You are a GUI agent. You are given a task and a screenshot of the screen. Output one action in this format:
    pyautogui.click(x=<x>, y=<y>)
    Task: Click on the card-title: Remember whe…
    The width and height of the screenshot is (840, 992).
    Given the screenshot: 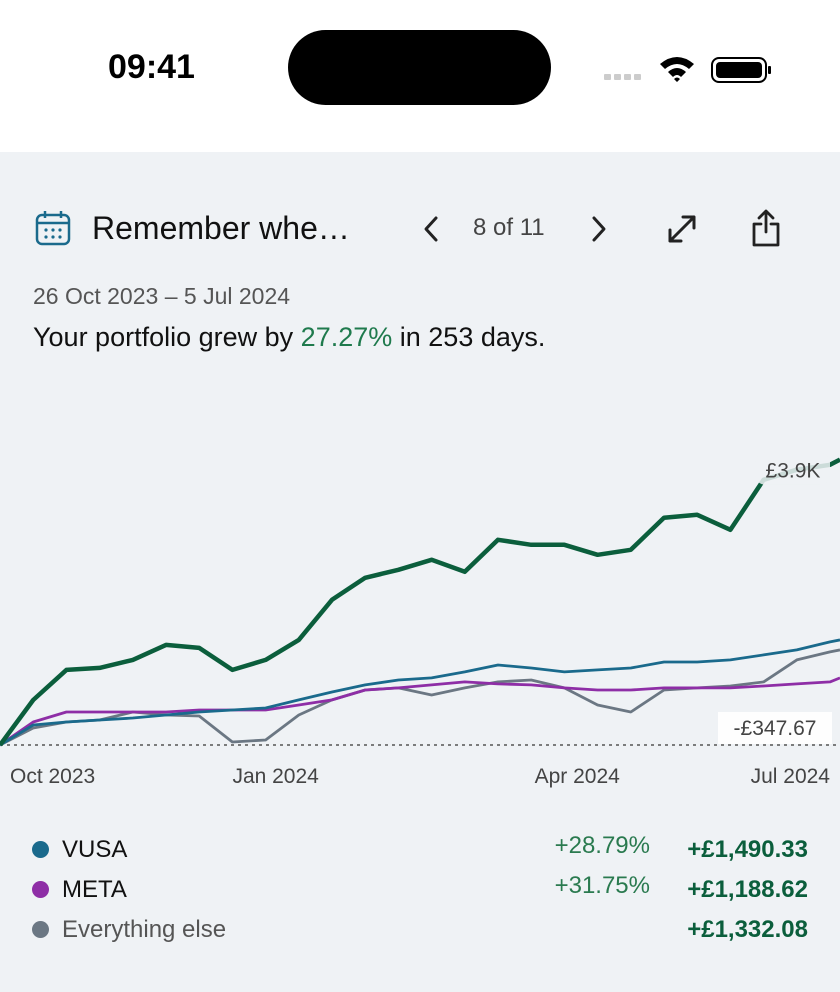 What is the action you would take?
    pyautogui.click(x=221, y=228)
    